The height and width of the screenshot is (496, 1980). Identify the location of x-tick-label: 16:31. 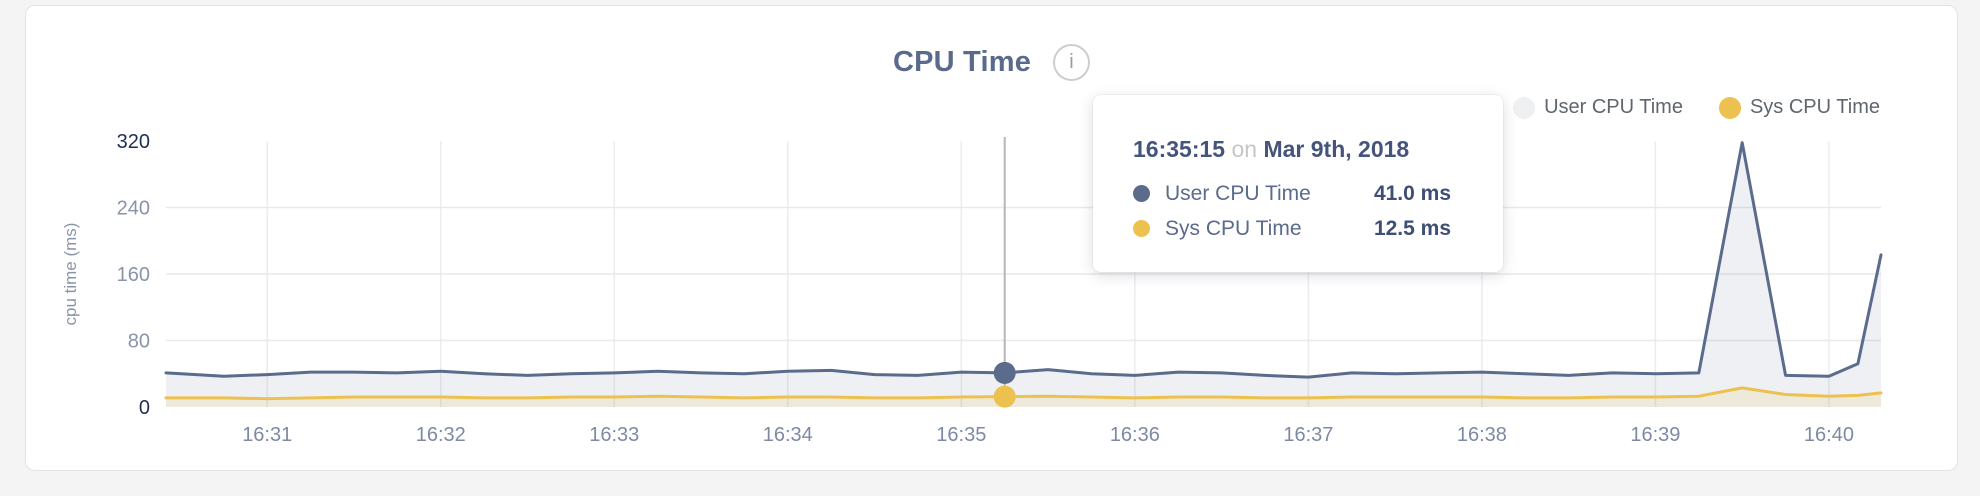
(267, 435).